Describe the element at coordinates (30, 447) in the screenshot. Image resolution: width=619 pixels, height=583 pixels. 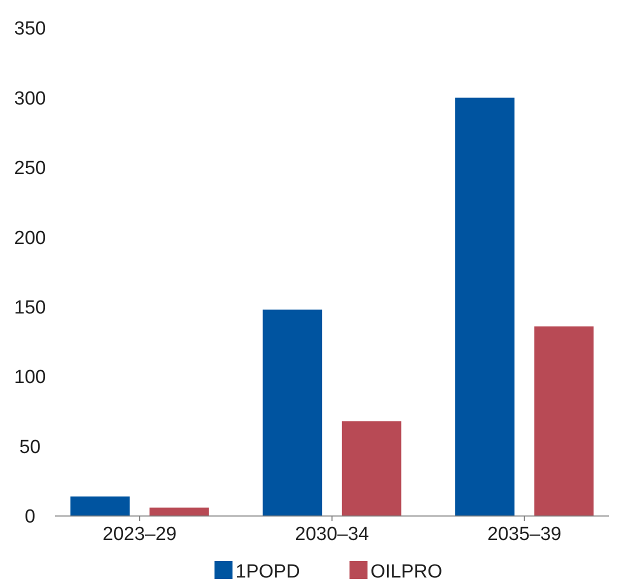
I see `y-tick-label: 50` at that location.